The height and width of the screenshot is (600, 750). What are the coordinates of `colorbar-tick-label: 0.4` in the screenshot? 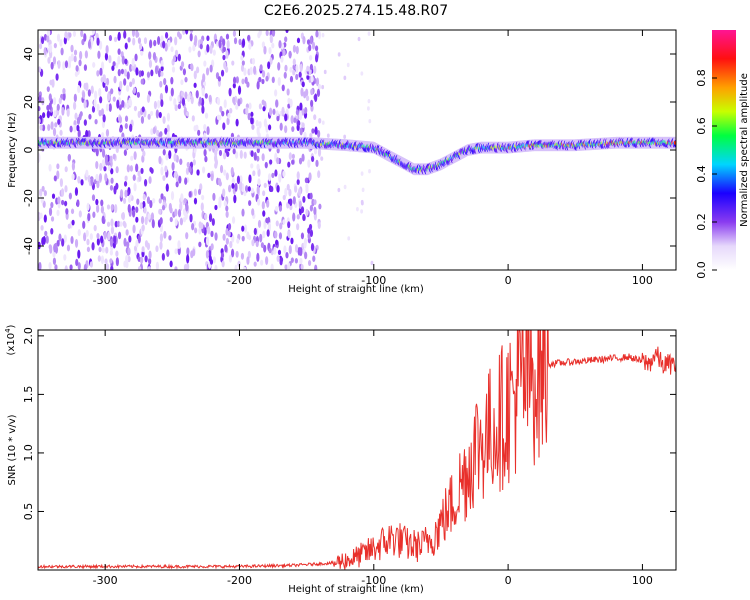 It's located at (701, 174).